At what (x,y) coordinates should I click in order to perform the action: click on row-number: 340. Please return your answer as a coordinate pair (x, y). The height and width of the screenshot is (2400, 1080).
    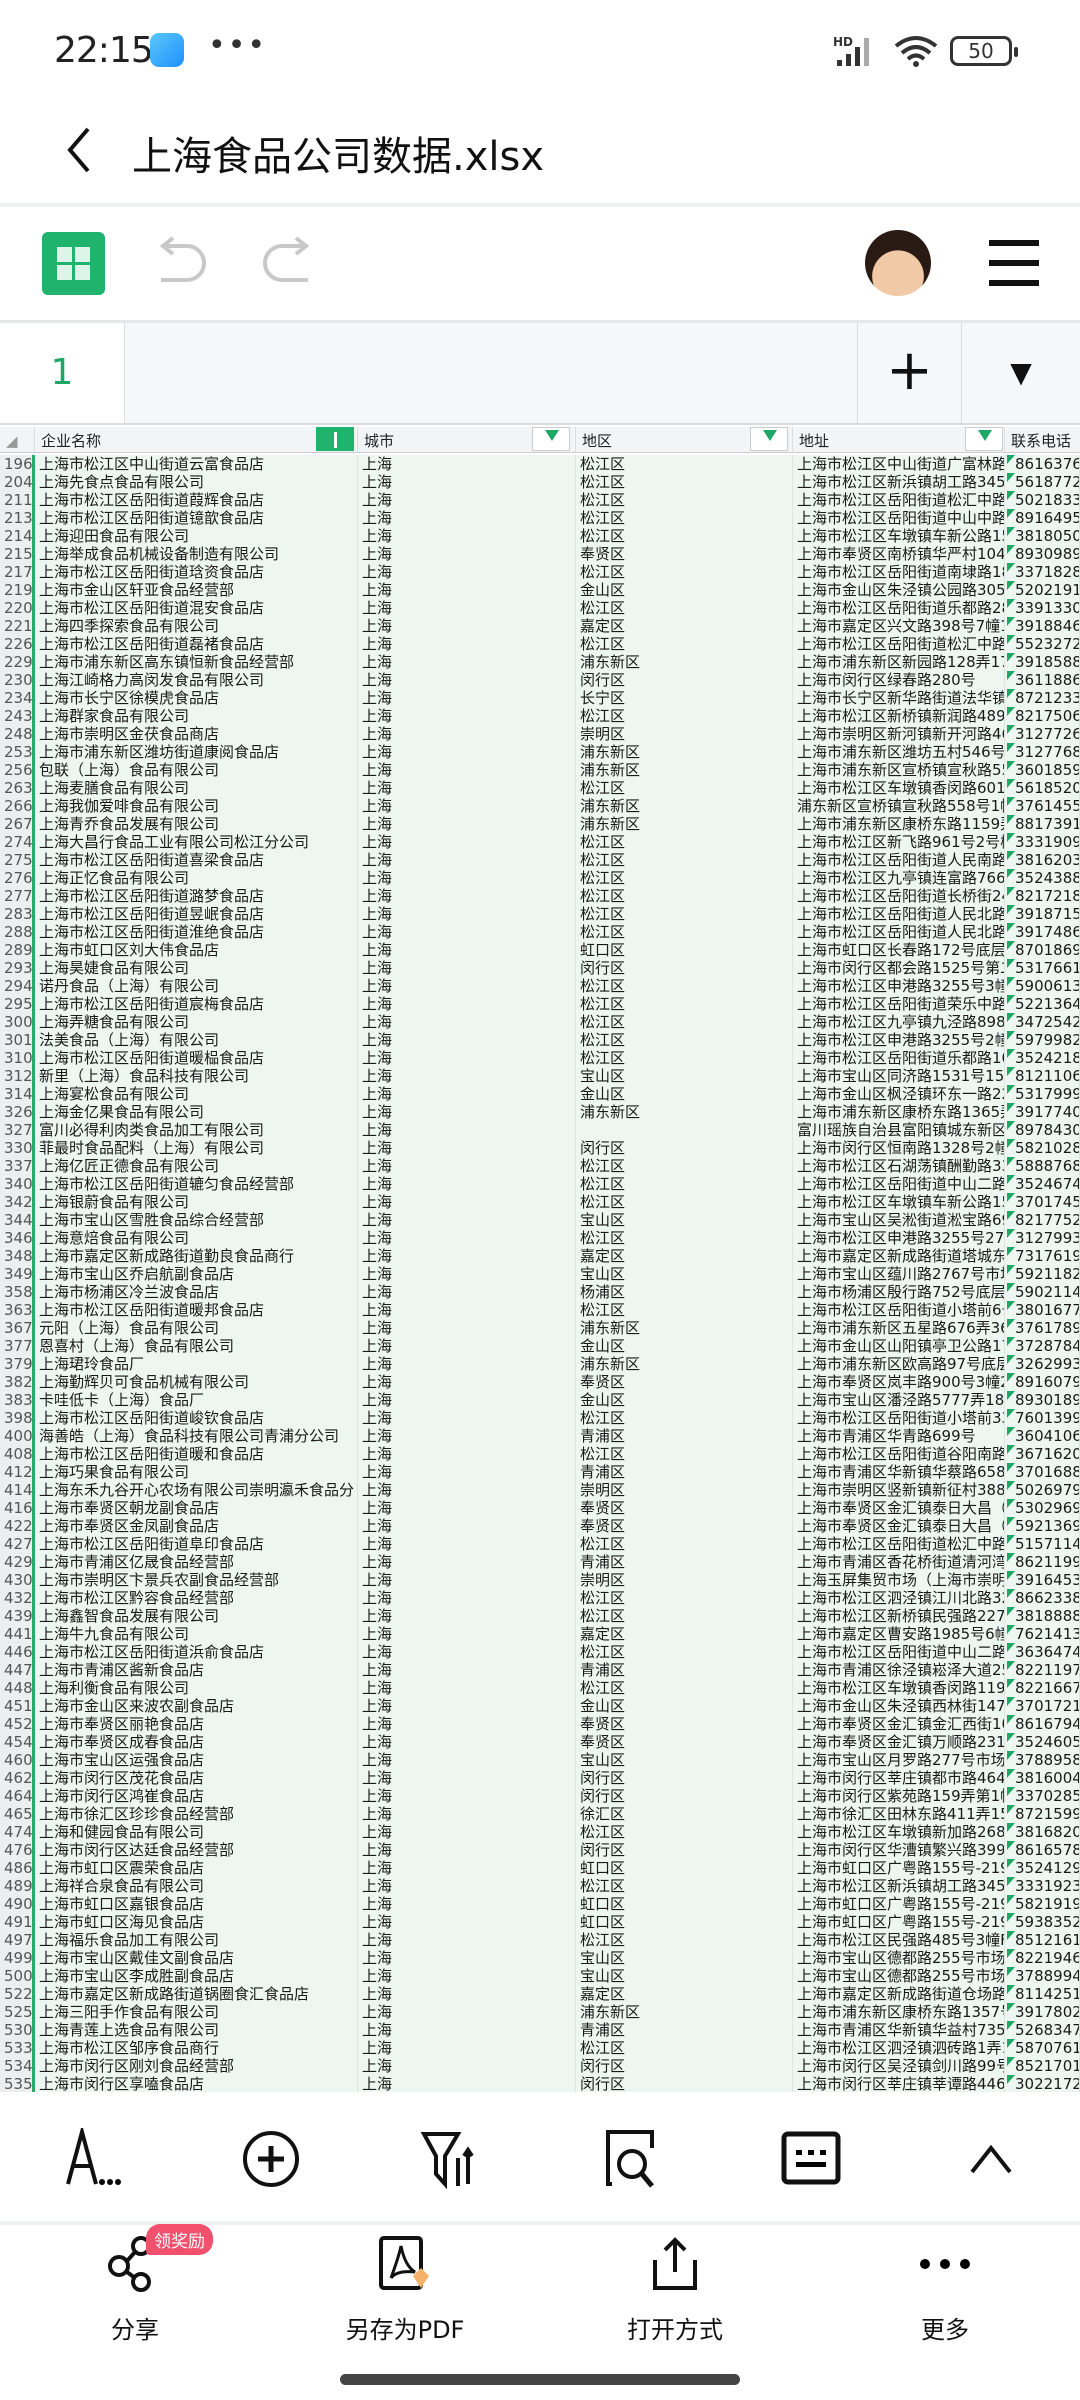
    Looking at the image, I should click on (17, 1184).